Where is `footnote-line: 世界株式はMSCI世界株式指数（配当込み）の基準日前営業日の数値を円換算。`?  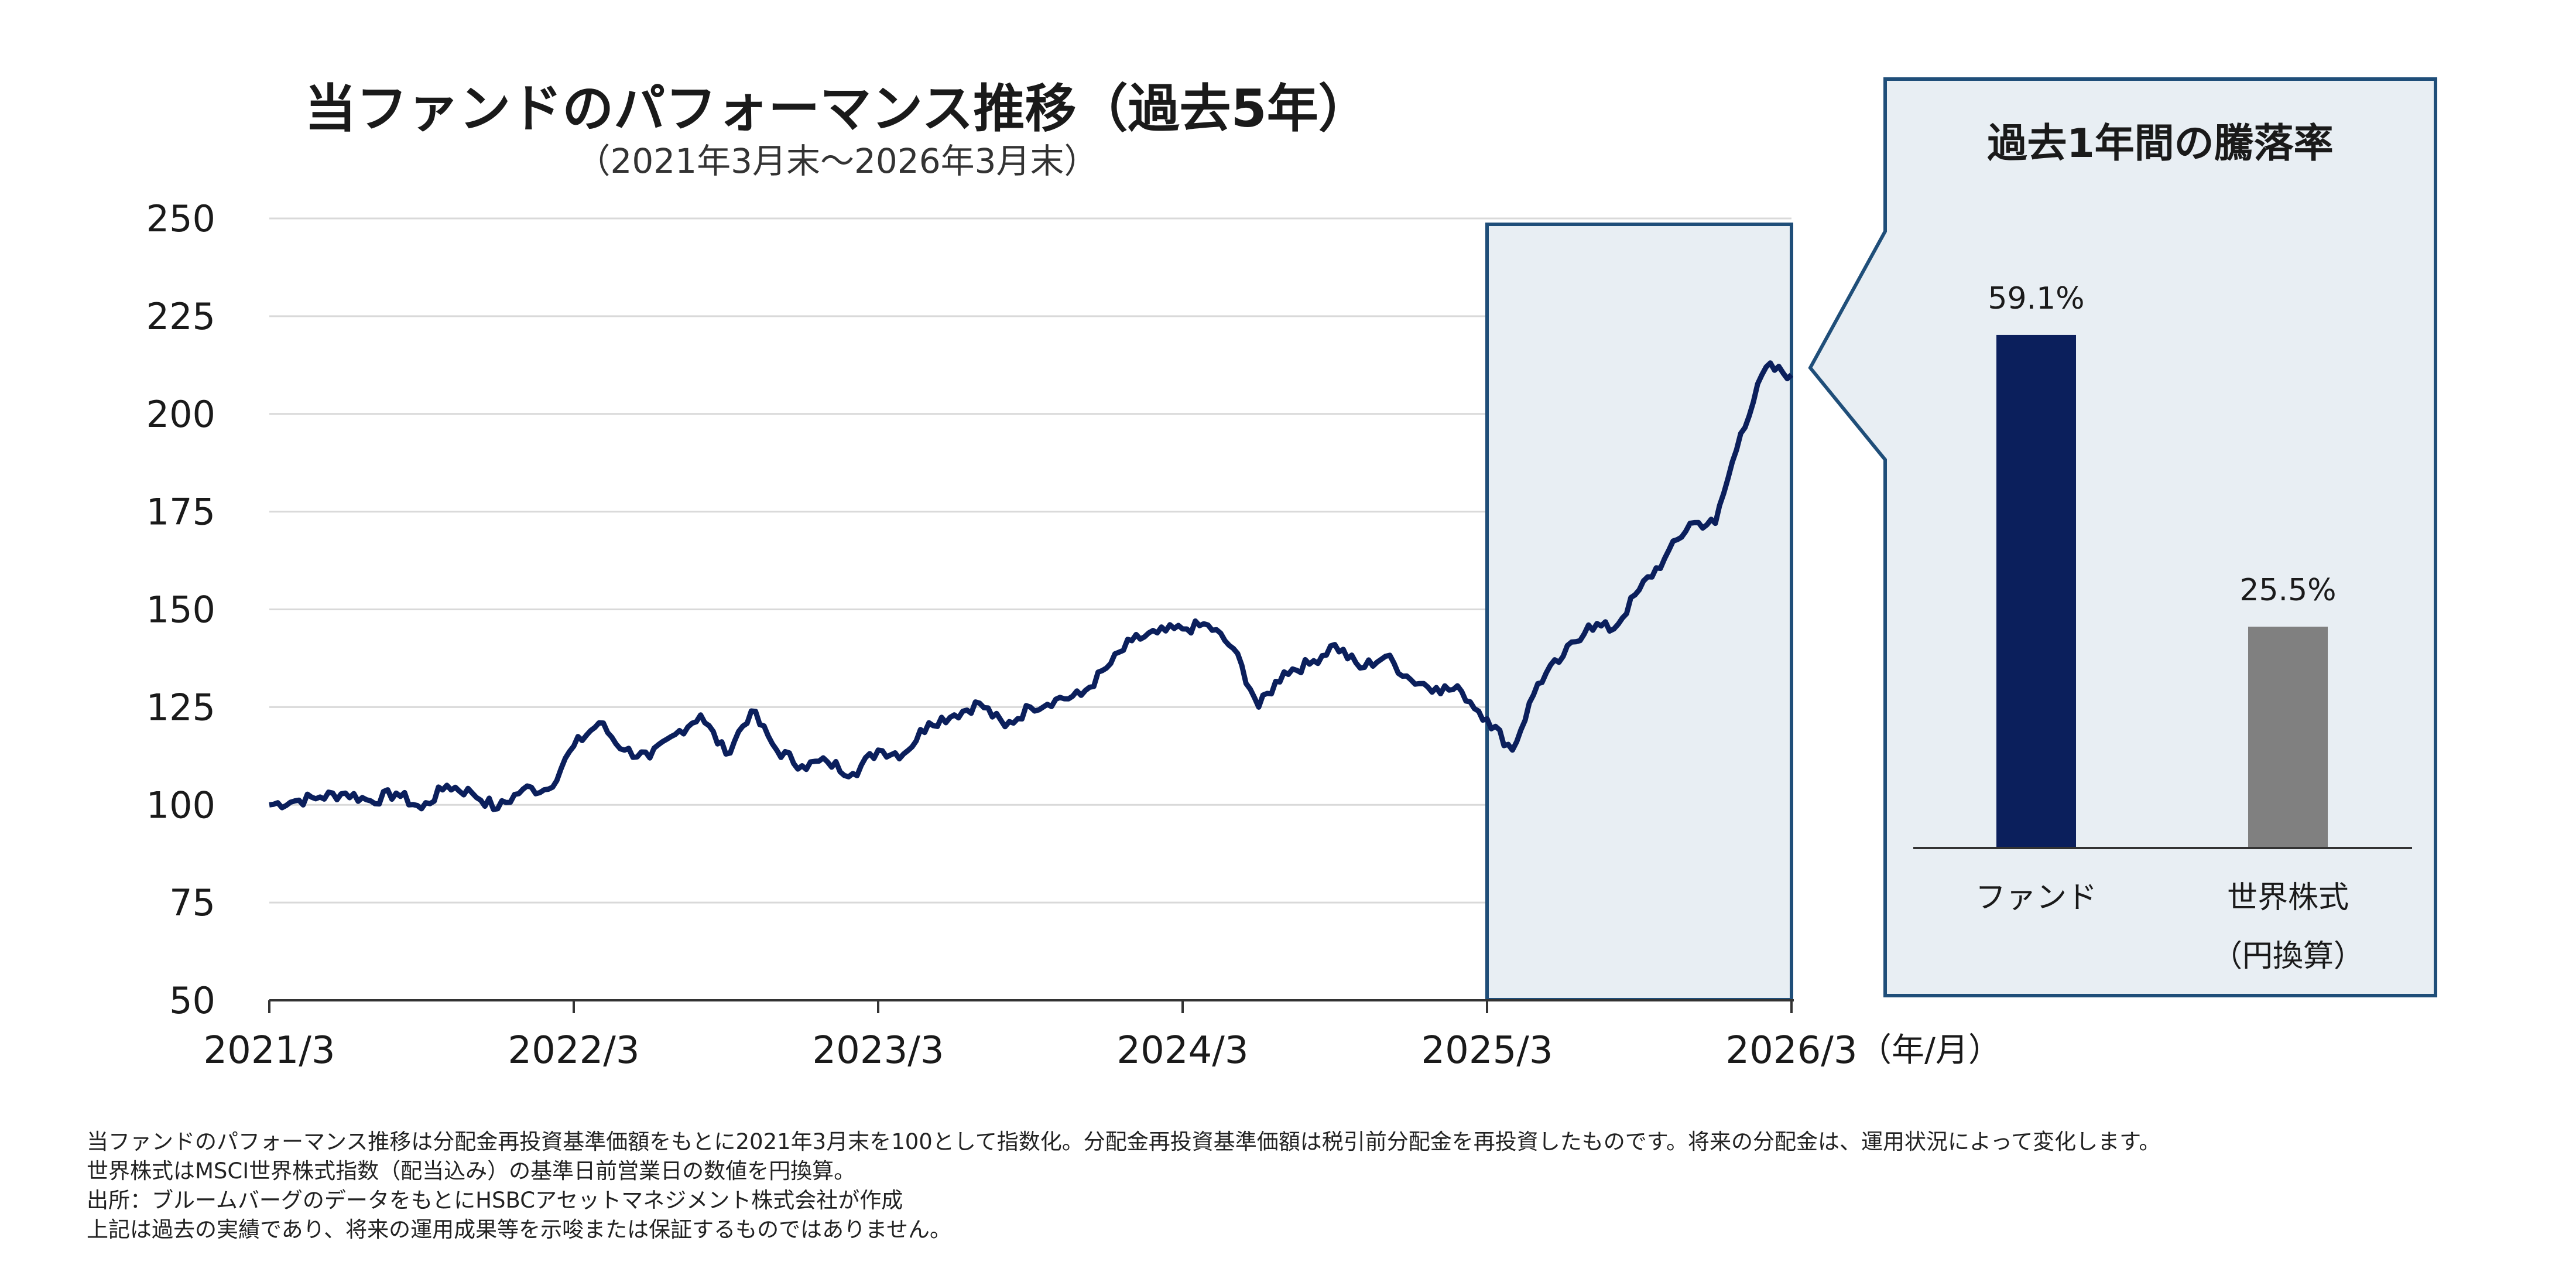
footnote-line: 世界株式はMSCI世界株式指数（配当込み）の基準日前営業日の数値を円換算。 is located at coordinates (471, 1171).